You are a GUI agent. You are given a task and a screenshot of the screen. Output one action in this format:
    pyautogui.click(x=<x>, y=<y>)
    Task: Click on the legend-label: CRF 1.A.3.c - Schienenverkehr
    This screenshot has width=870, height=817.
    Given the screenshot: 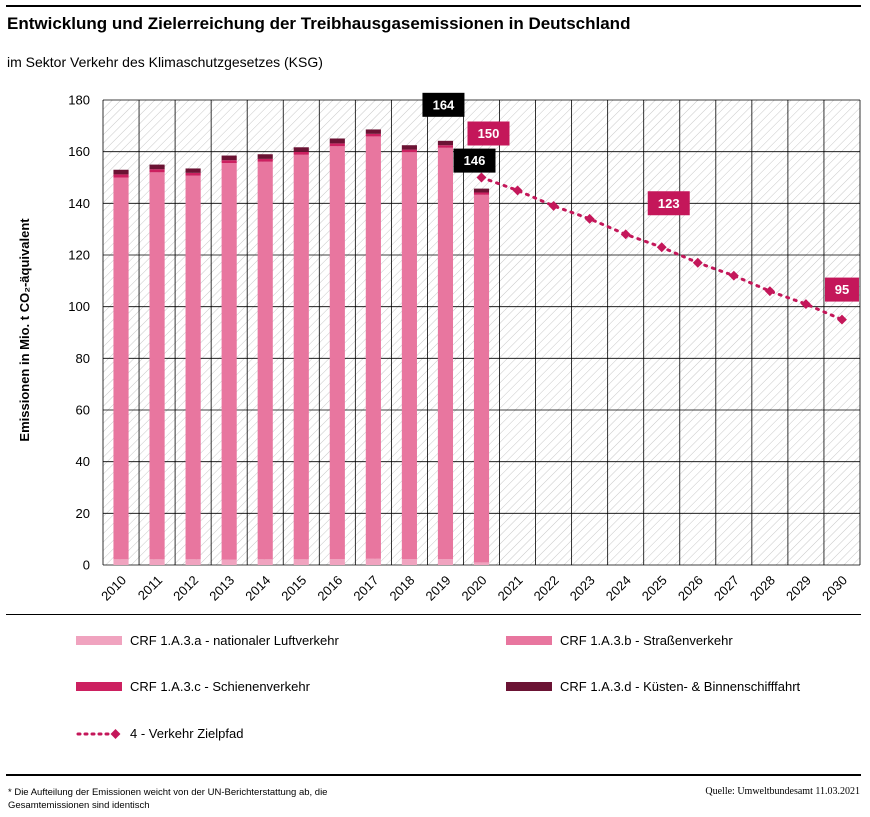 What is the action you would take?
    pyautogui.click(x=220, y=686)
    